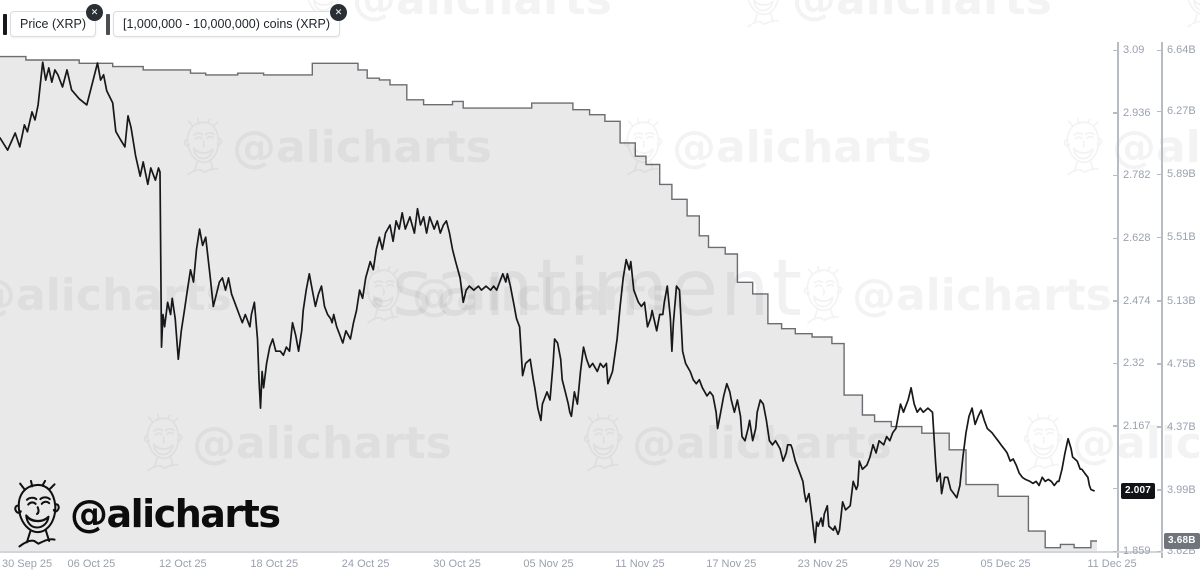 The width and height of the screenshot is (1200, 574). I want to click on date-tick-label: 29 Nov 25, so click(914, 564).